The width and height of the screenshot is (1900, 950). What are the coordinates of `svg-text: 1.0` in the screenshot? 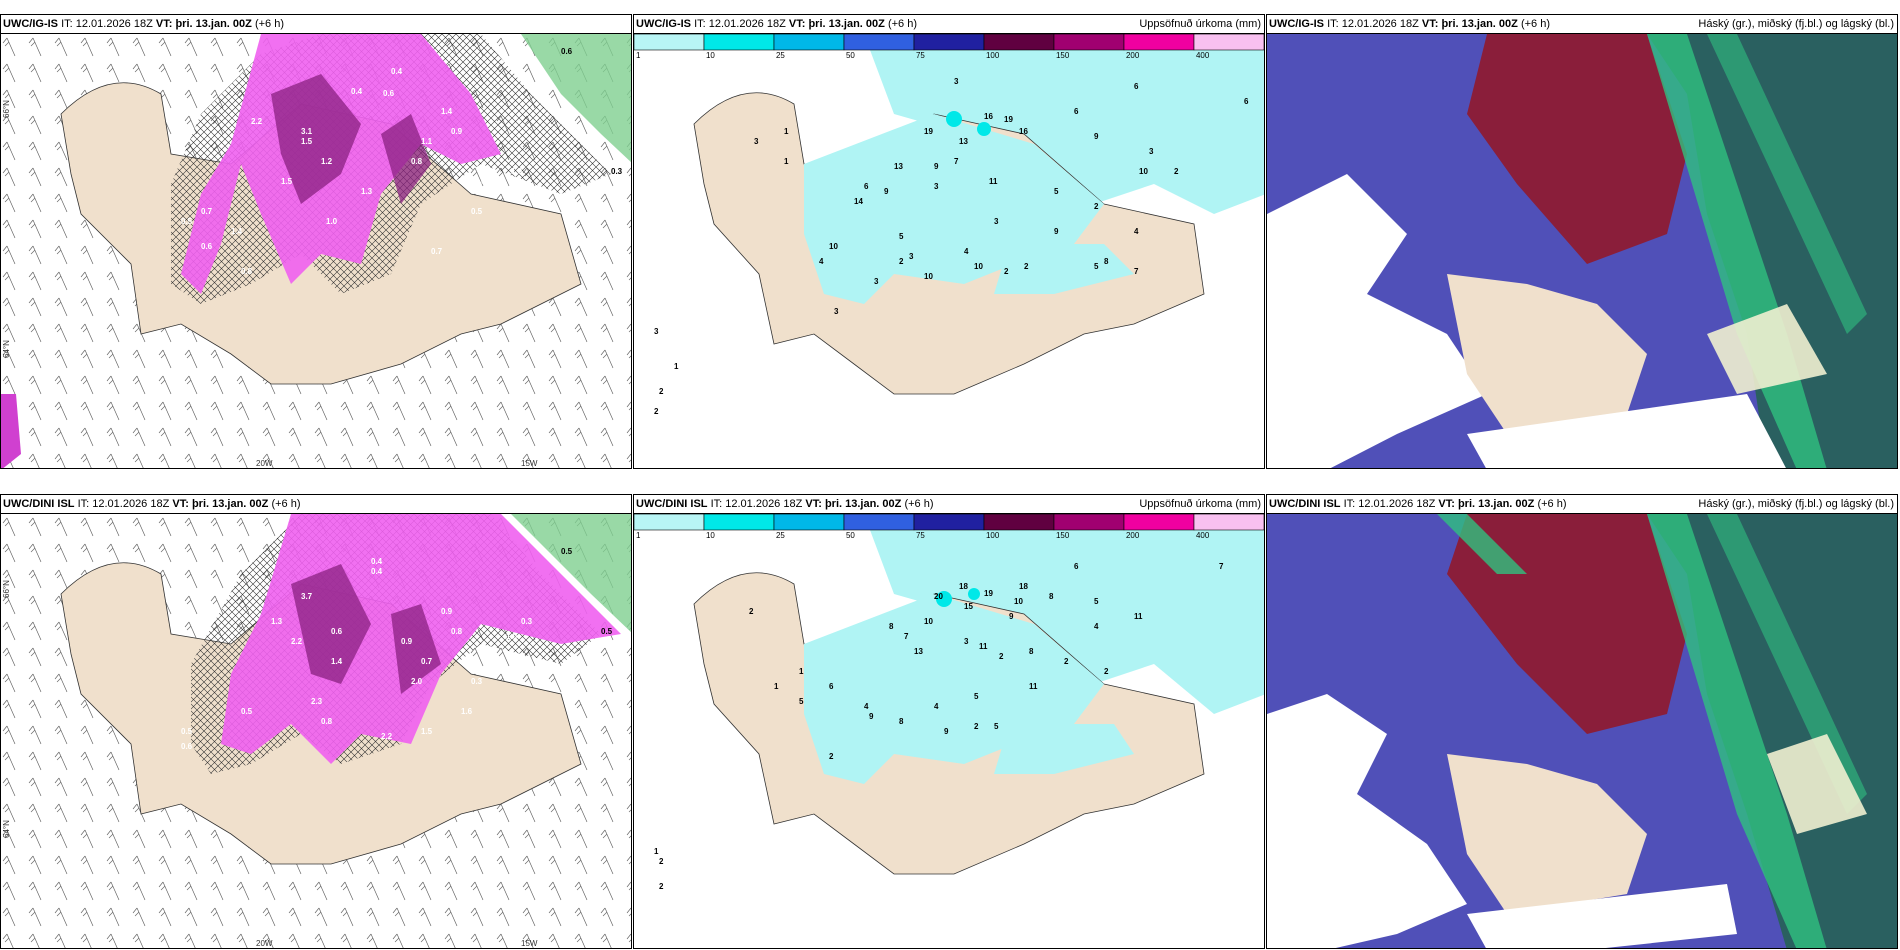 It's located at (512, 636).